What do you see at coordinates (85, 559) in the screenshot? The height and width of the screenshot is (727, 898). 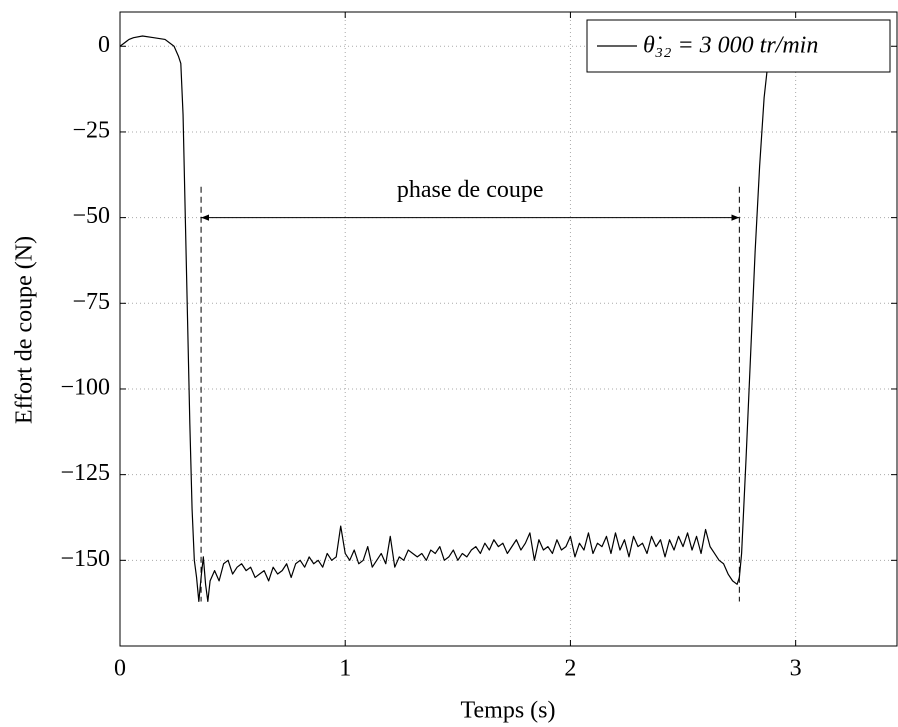 I see `y-tick-label: −150` at bounding box center [85, 559].